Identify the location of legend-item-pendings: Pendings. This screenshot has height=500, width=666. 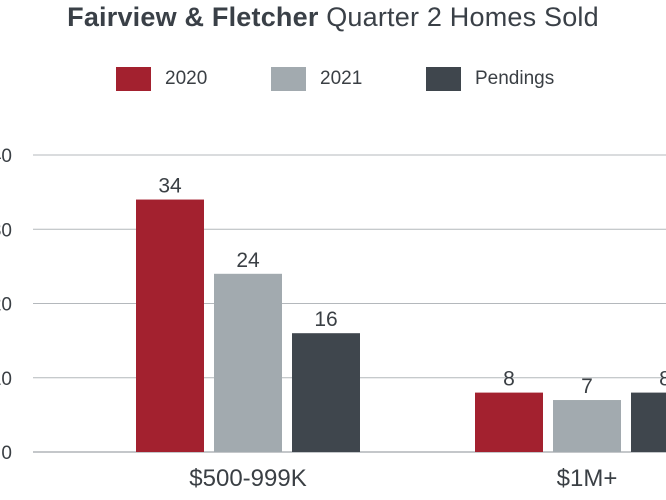
(490, 79).